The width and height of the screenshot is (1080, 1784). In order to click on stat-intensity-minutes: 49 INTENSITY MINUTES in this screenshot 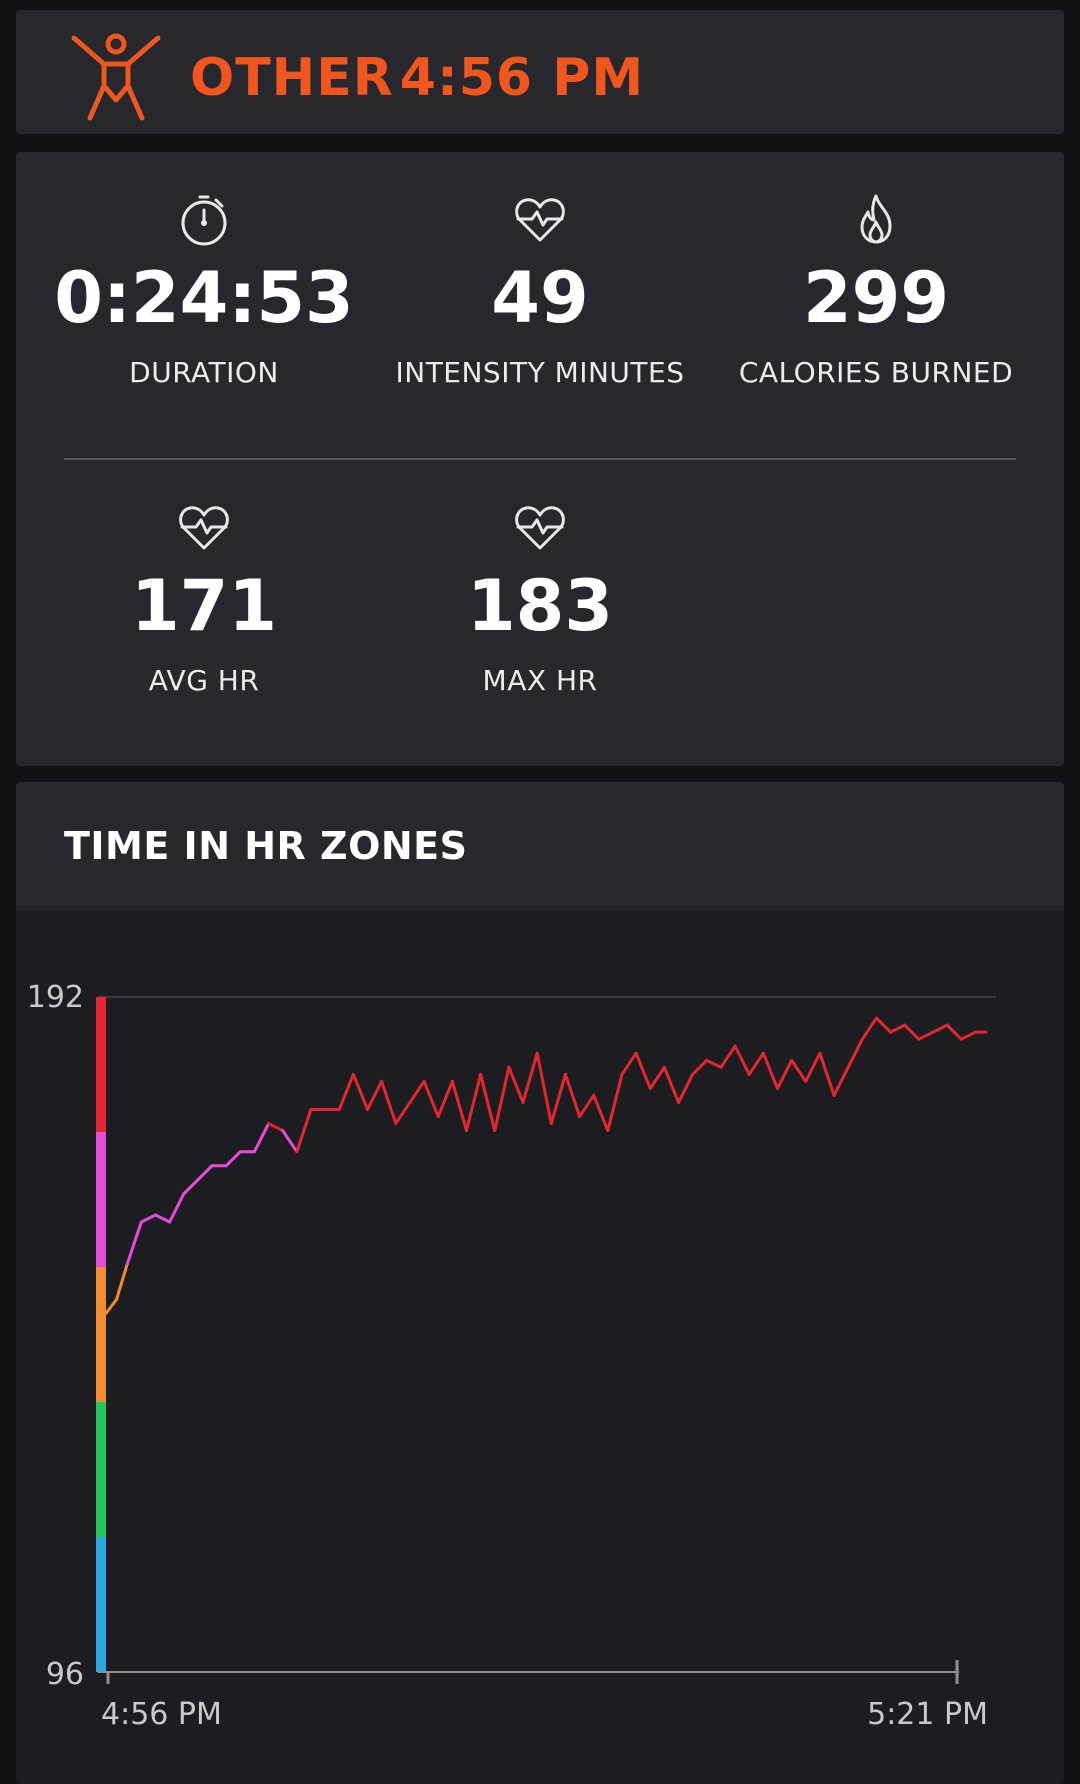, I will do `click(540, 290)`.